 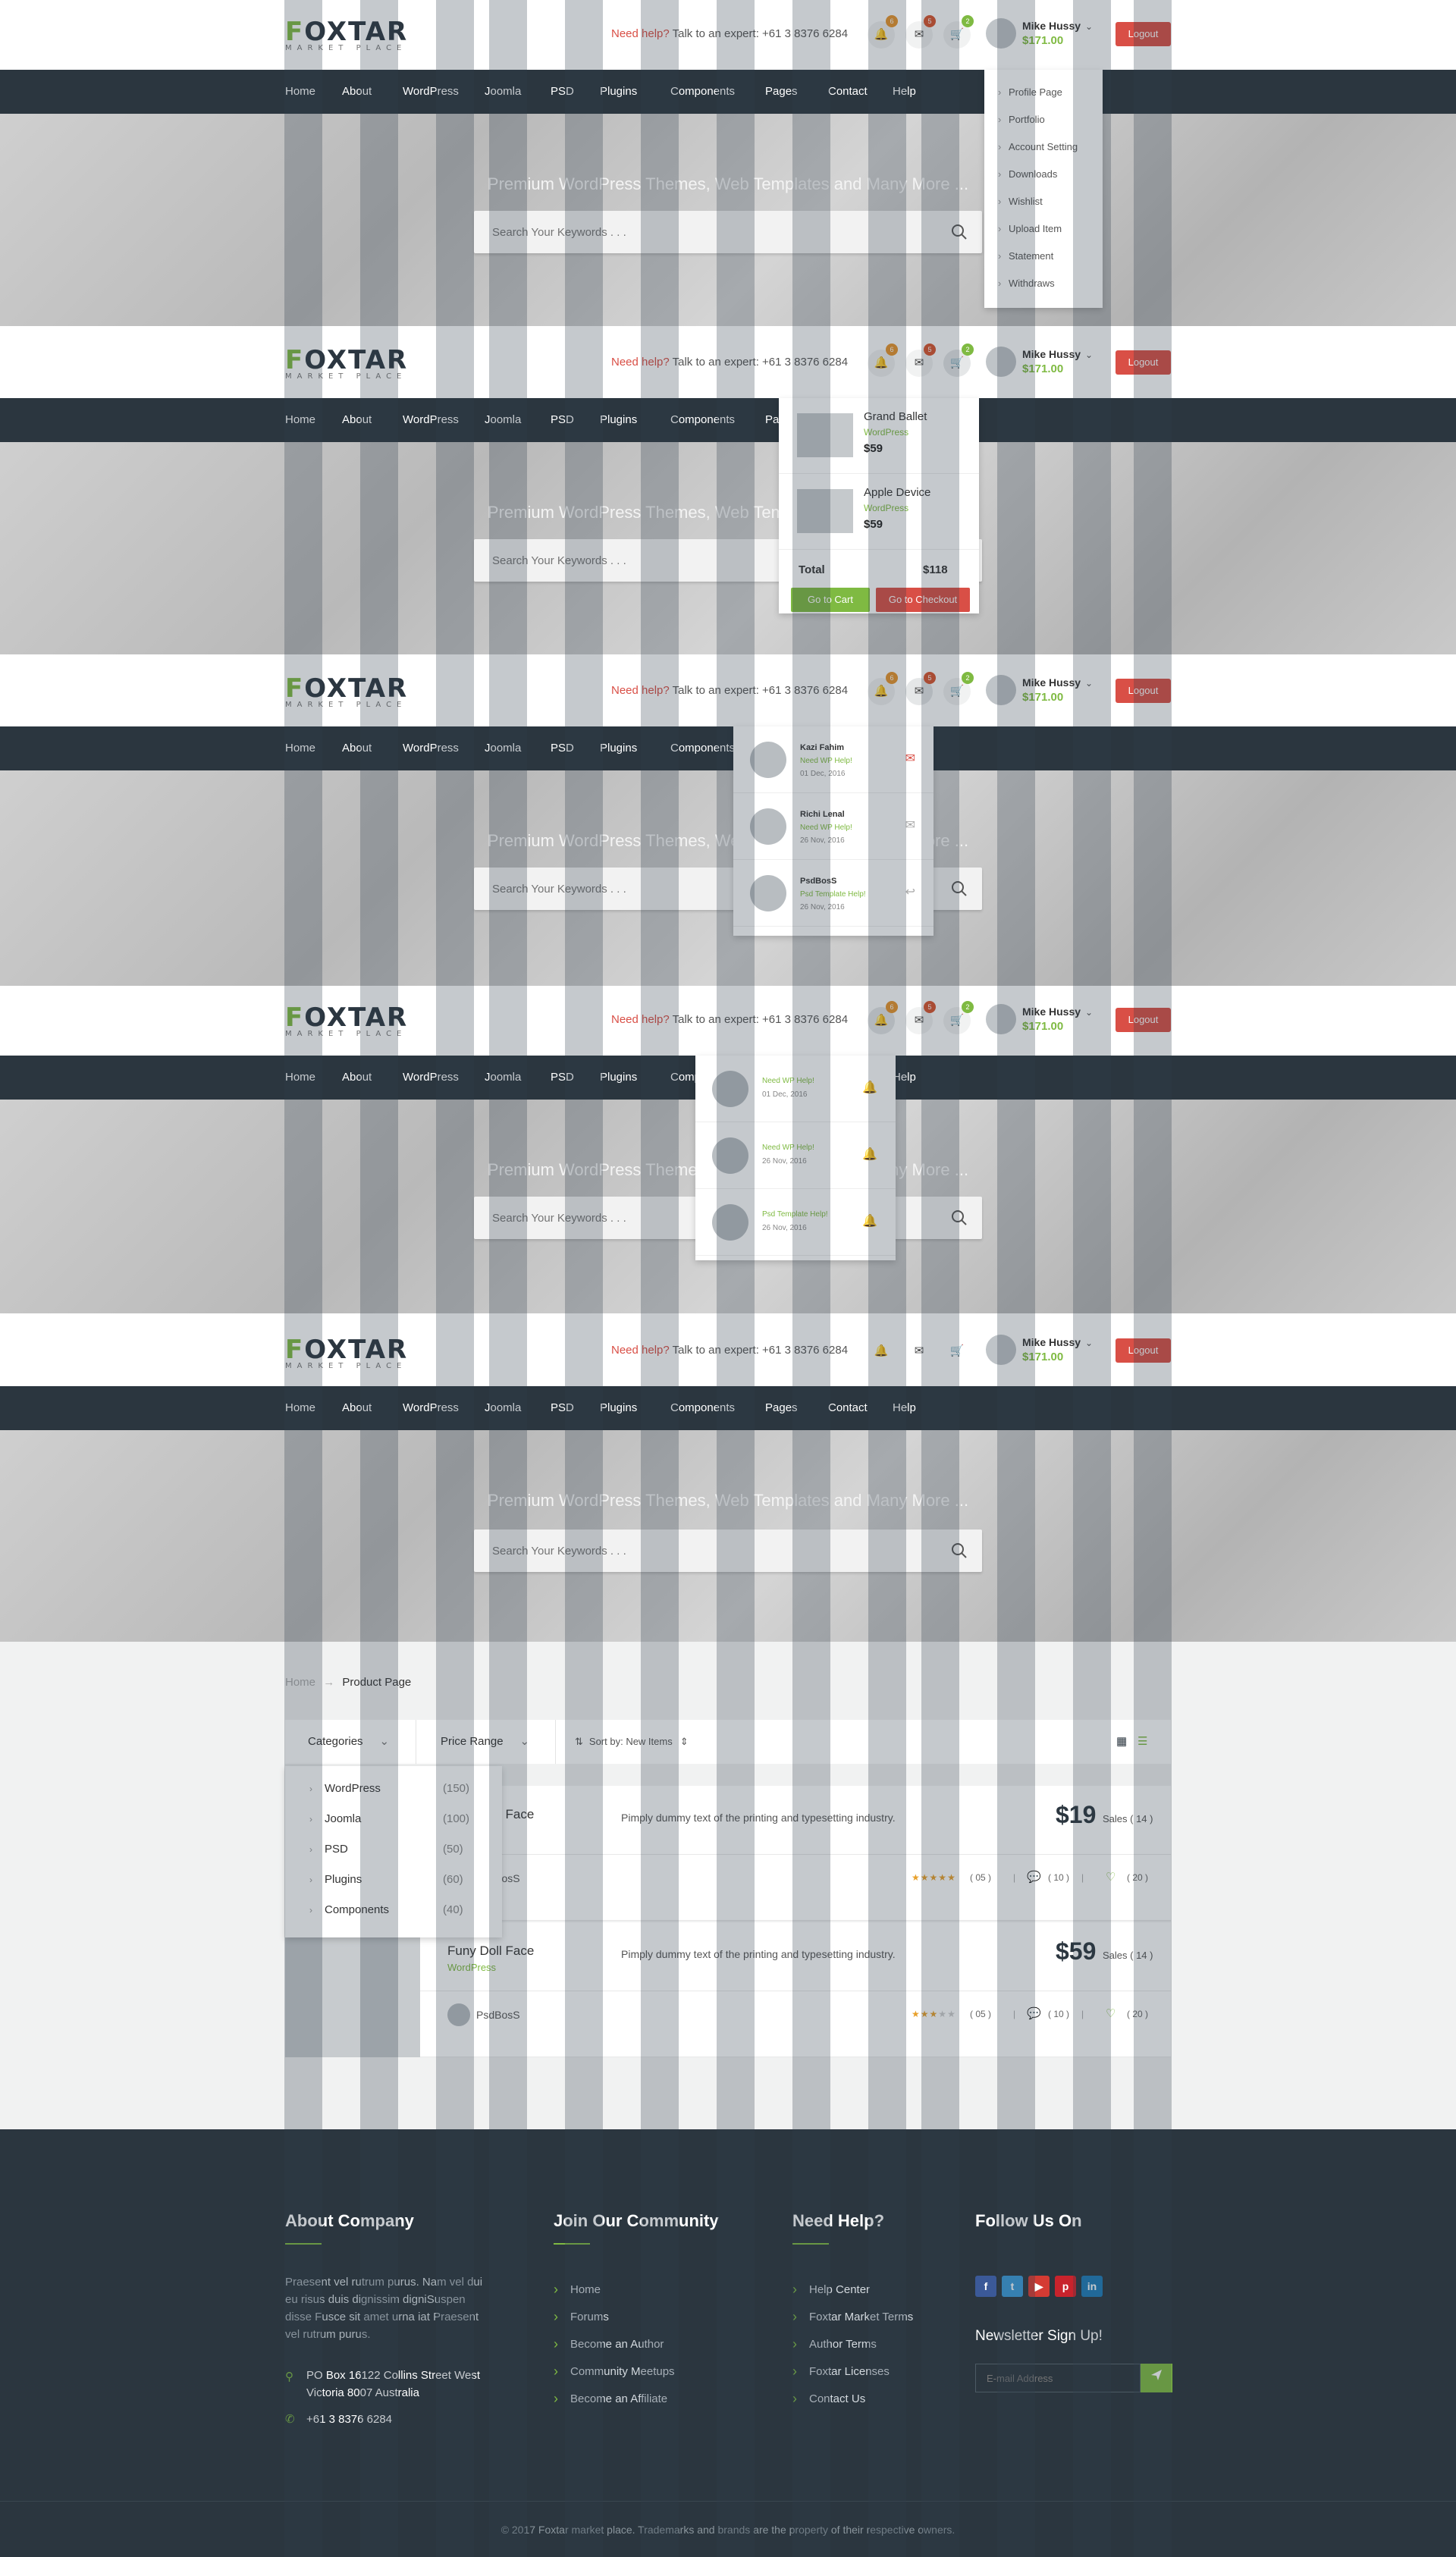 What do you see at coordinates (848, 91) in the screenshot?
I see `nav-contact: Contact` at bounding box center [848, 91].